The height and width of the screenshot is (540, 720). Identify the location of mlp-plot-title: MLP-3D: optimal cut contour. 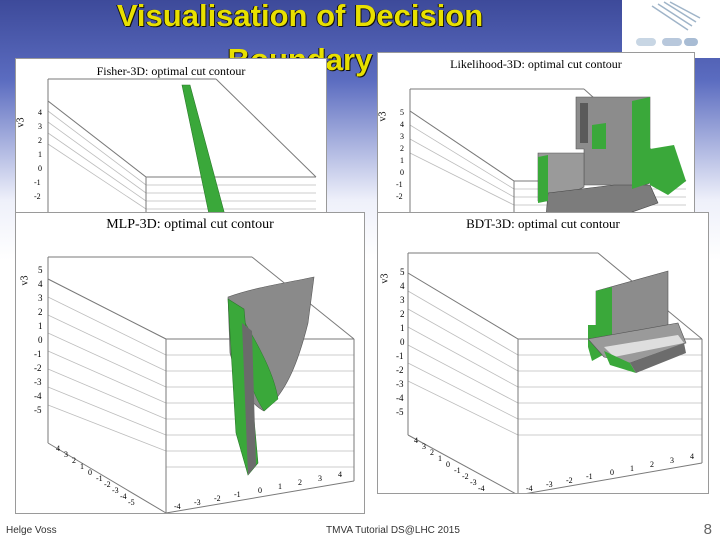
(190, 224).